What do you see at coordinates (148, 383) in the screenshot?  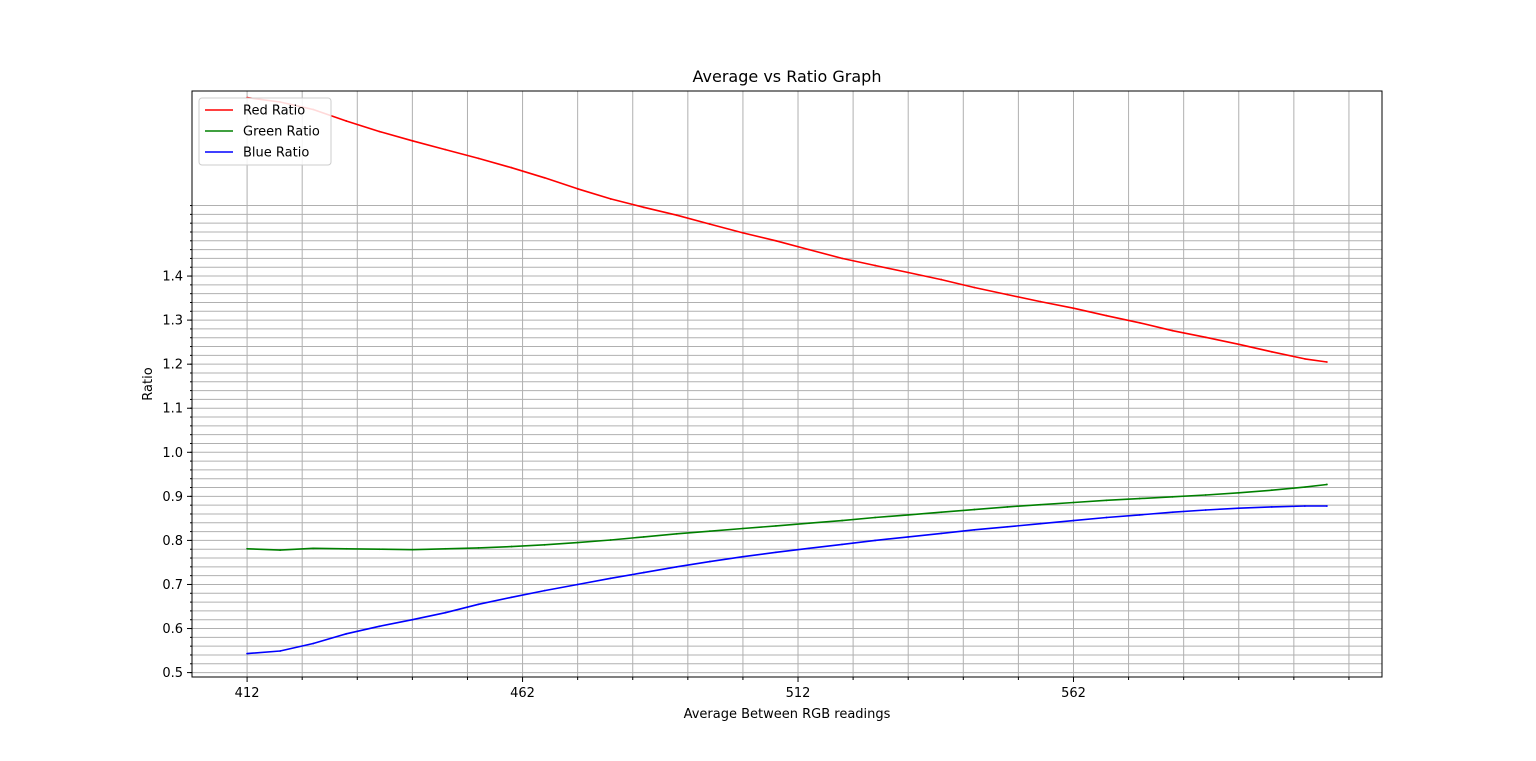 I see `y-axis-label: Ratio` at bounding box center [148, 383].